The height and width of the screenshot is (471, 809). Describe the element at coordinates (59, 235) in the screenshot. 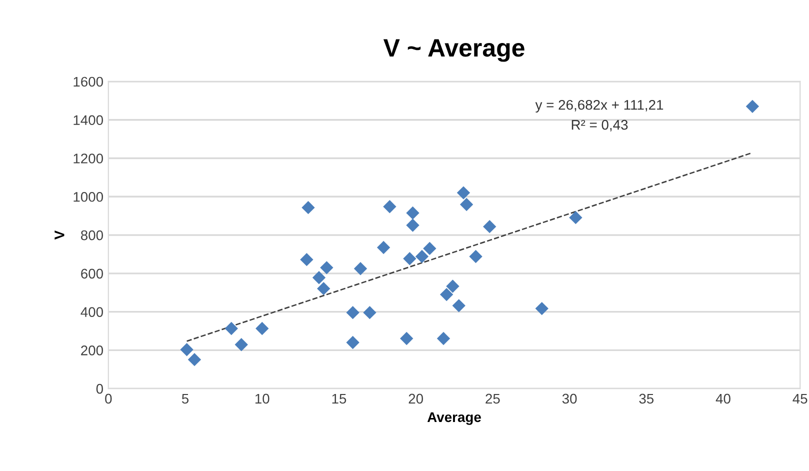

I see `y-axis-title: V` at that location.